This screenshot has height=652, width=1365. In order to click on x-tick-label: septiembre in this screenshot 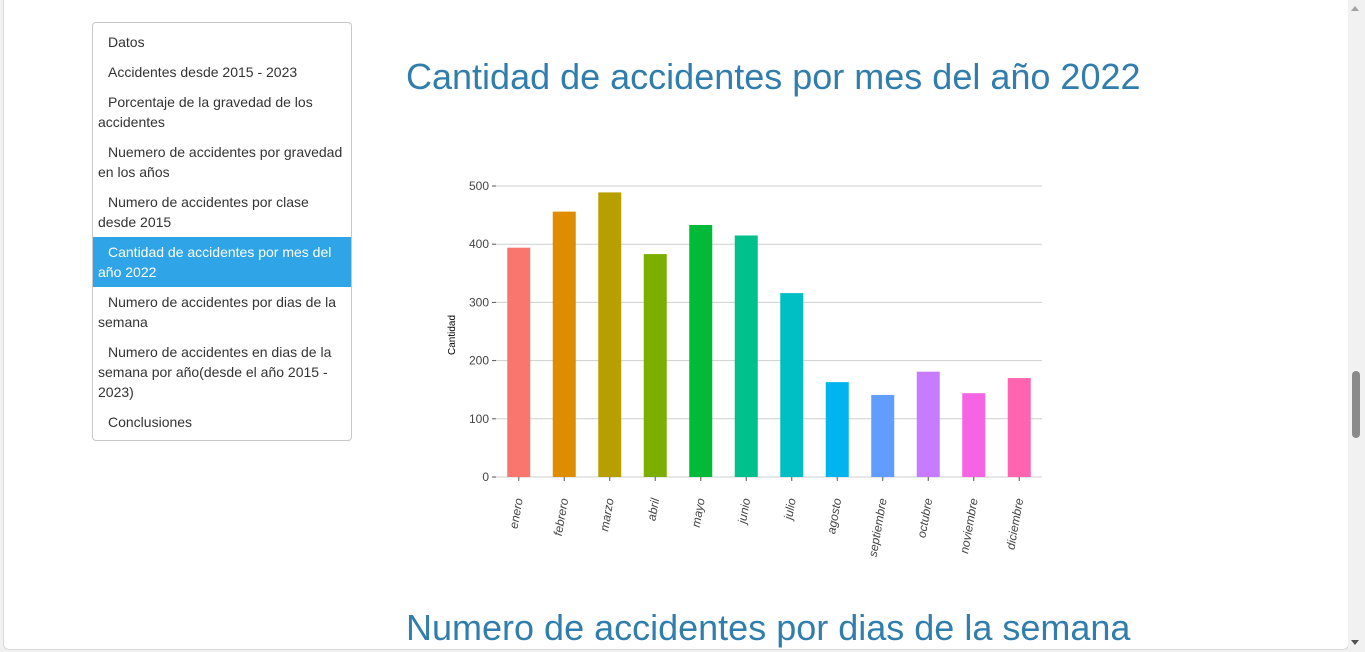, I will do `click(878, 527)`.